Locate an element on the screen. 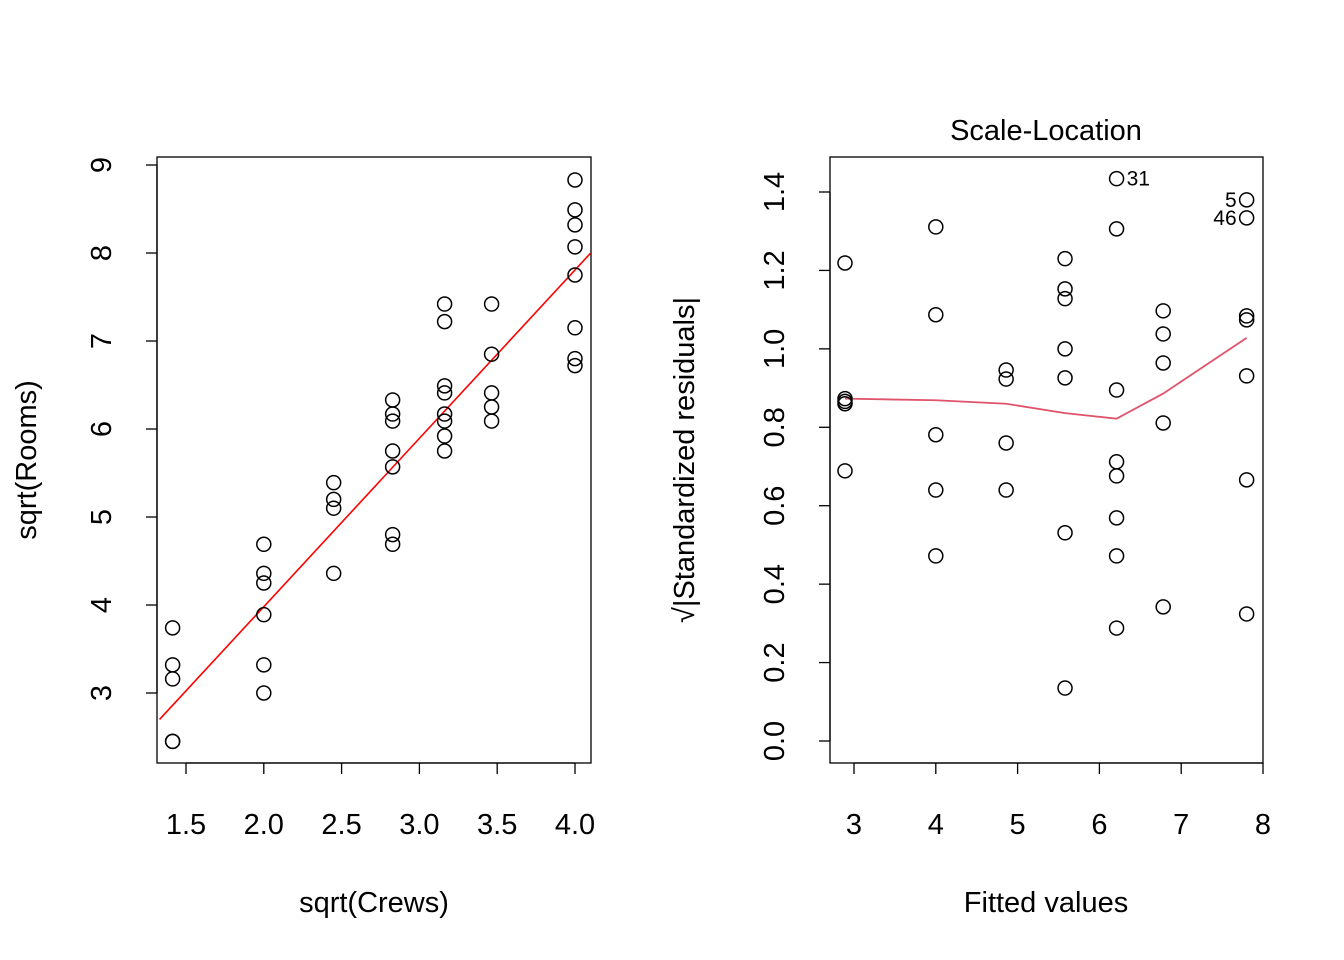  x-tick-label: 3.5 is located at coordinates (497, 825).